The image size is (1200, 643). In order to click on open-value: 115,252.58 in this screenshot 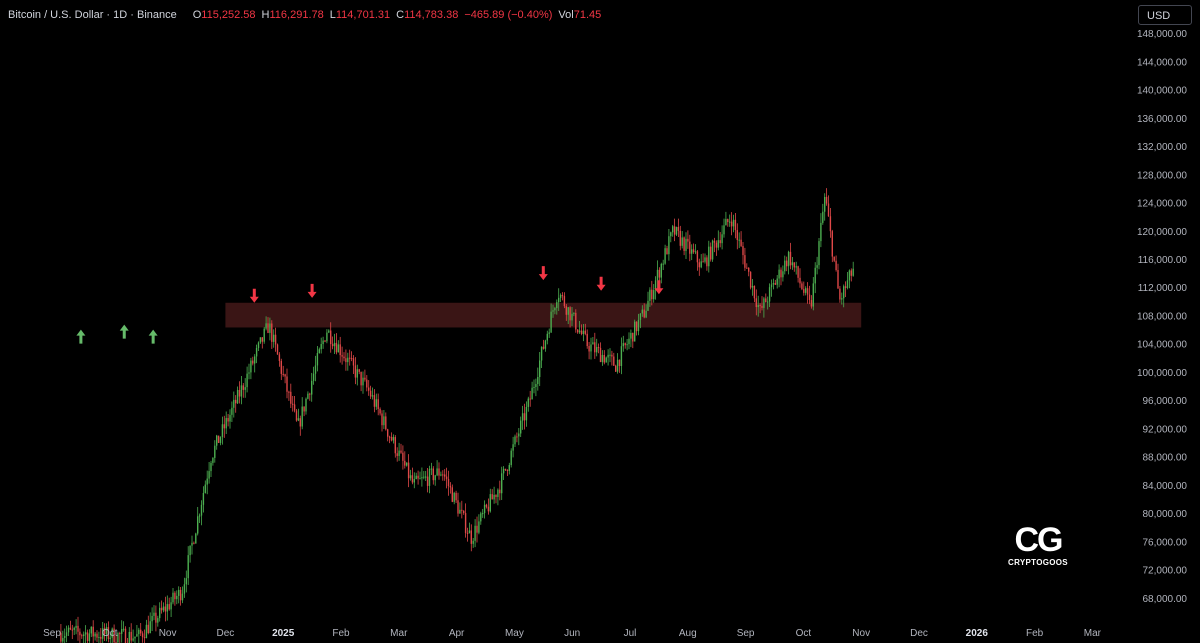, I will do `click(228, 15)`.